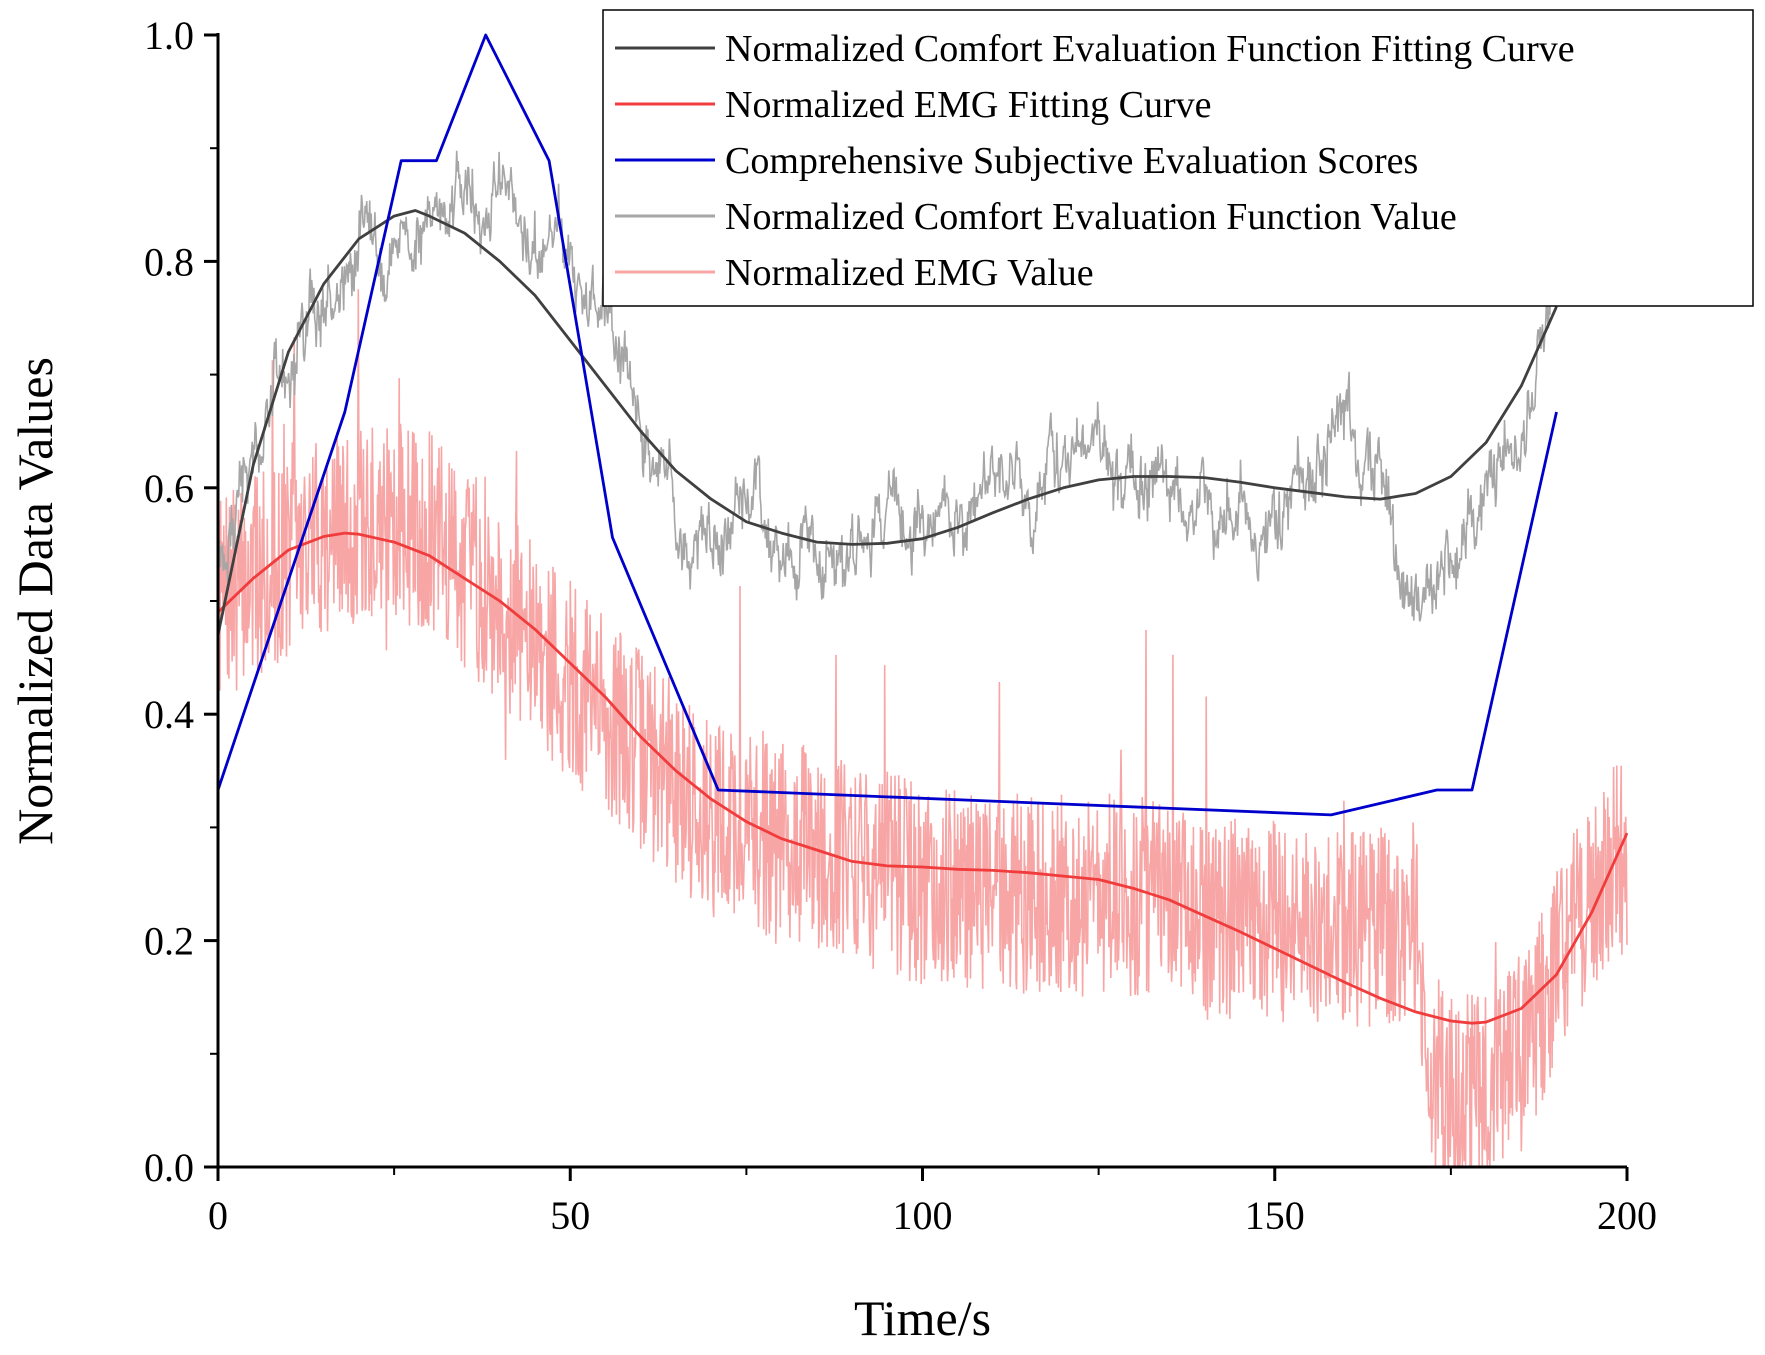 The image size is (1765, 1355). I want to click on x-tick-label: 50, so click(570, 1215).